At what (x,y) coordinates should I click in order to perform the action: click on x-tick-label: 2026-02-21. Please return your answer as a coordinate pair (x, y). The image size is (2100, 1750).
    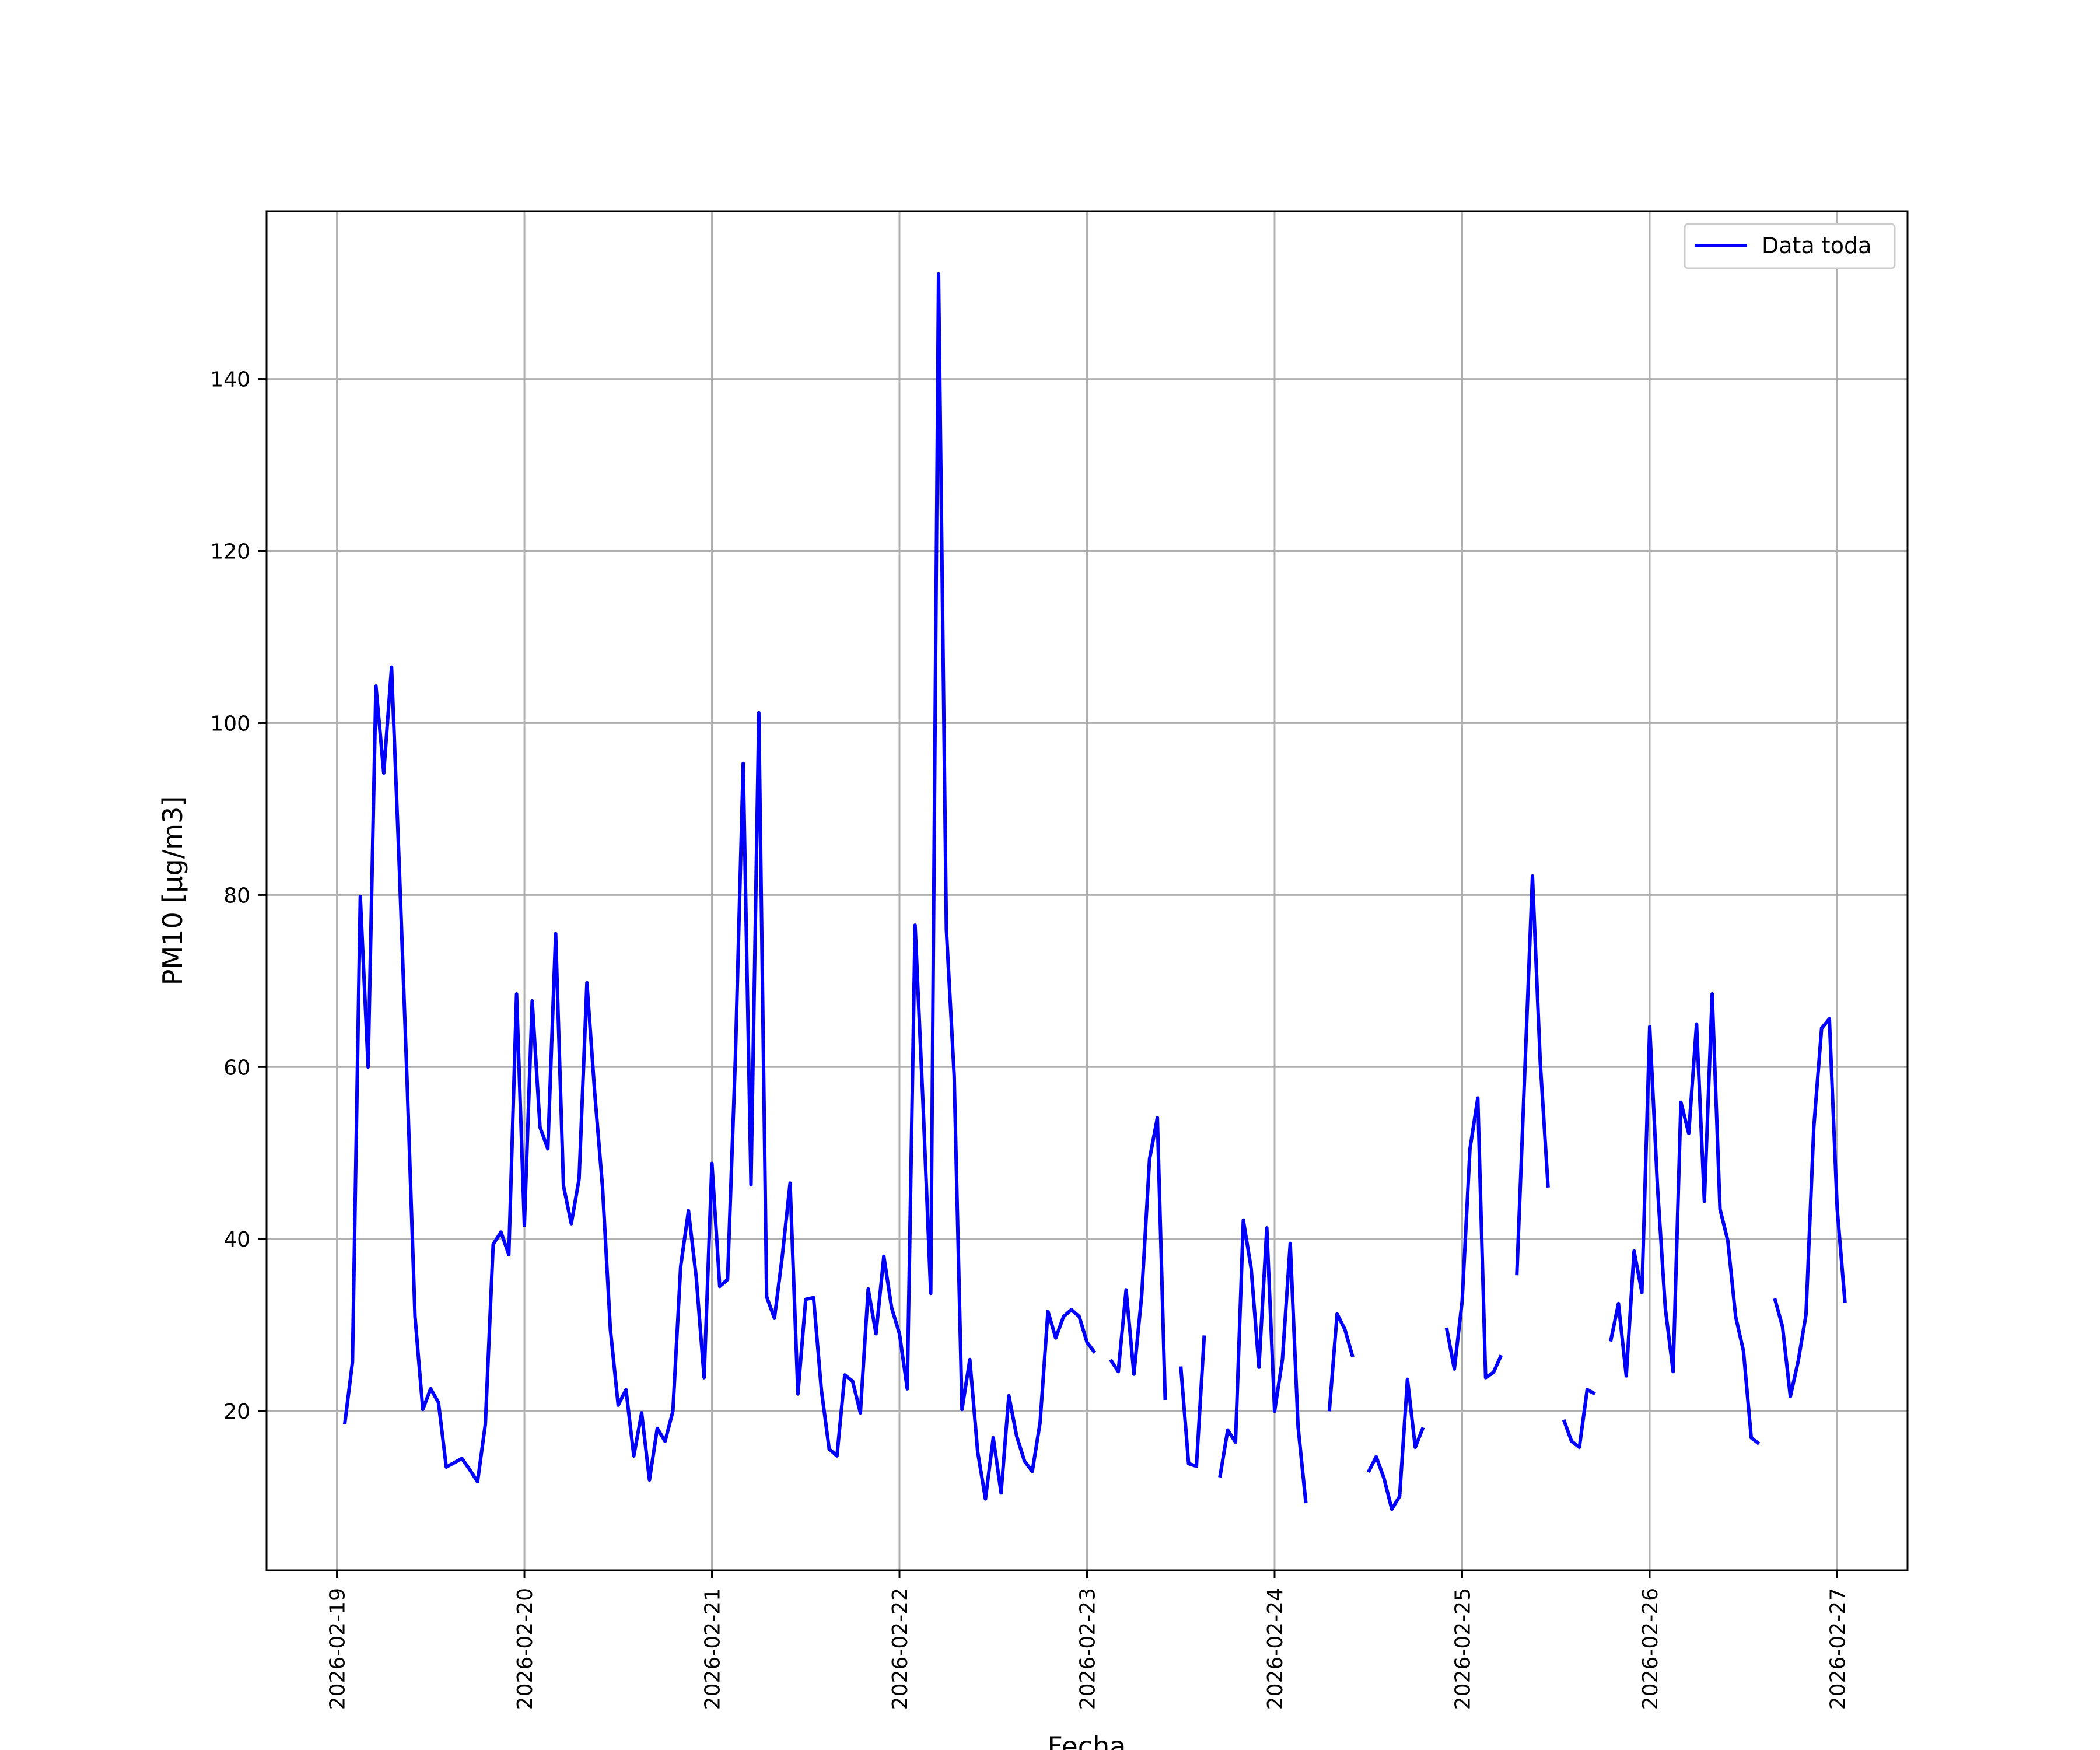
    Looking at the image, I should click on (713, 1649).